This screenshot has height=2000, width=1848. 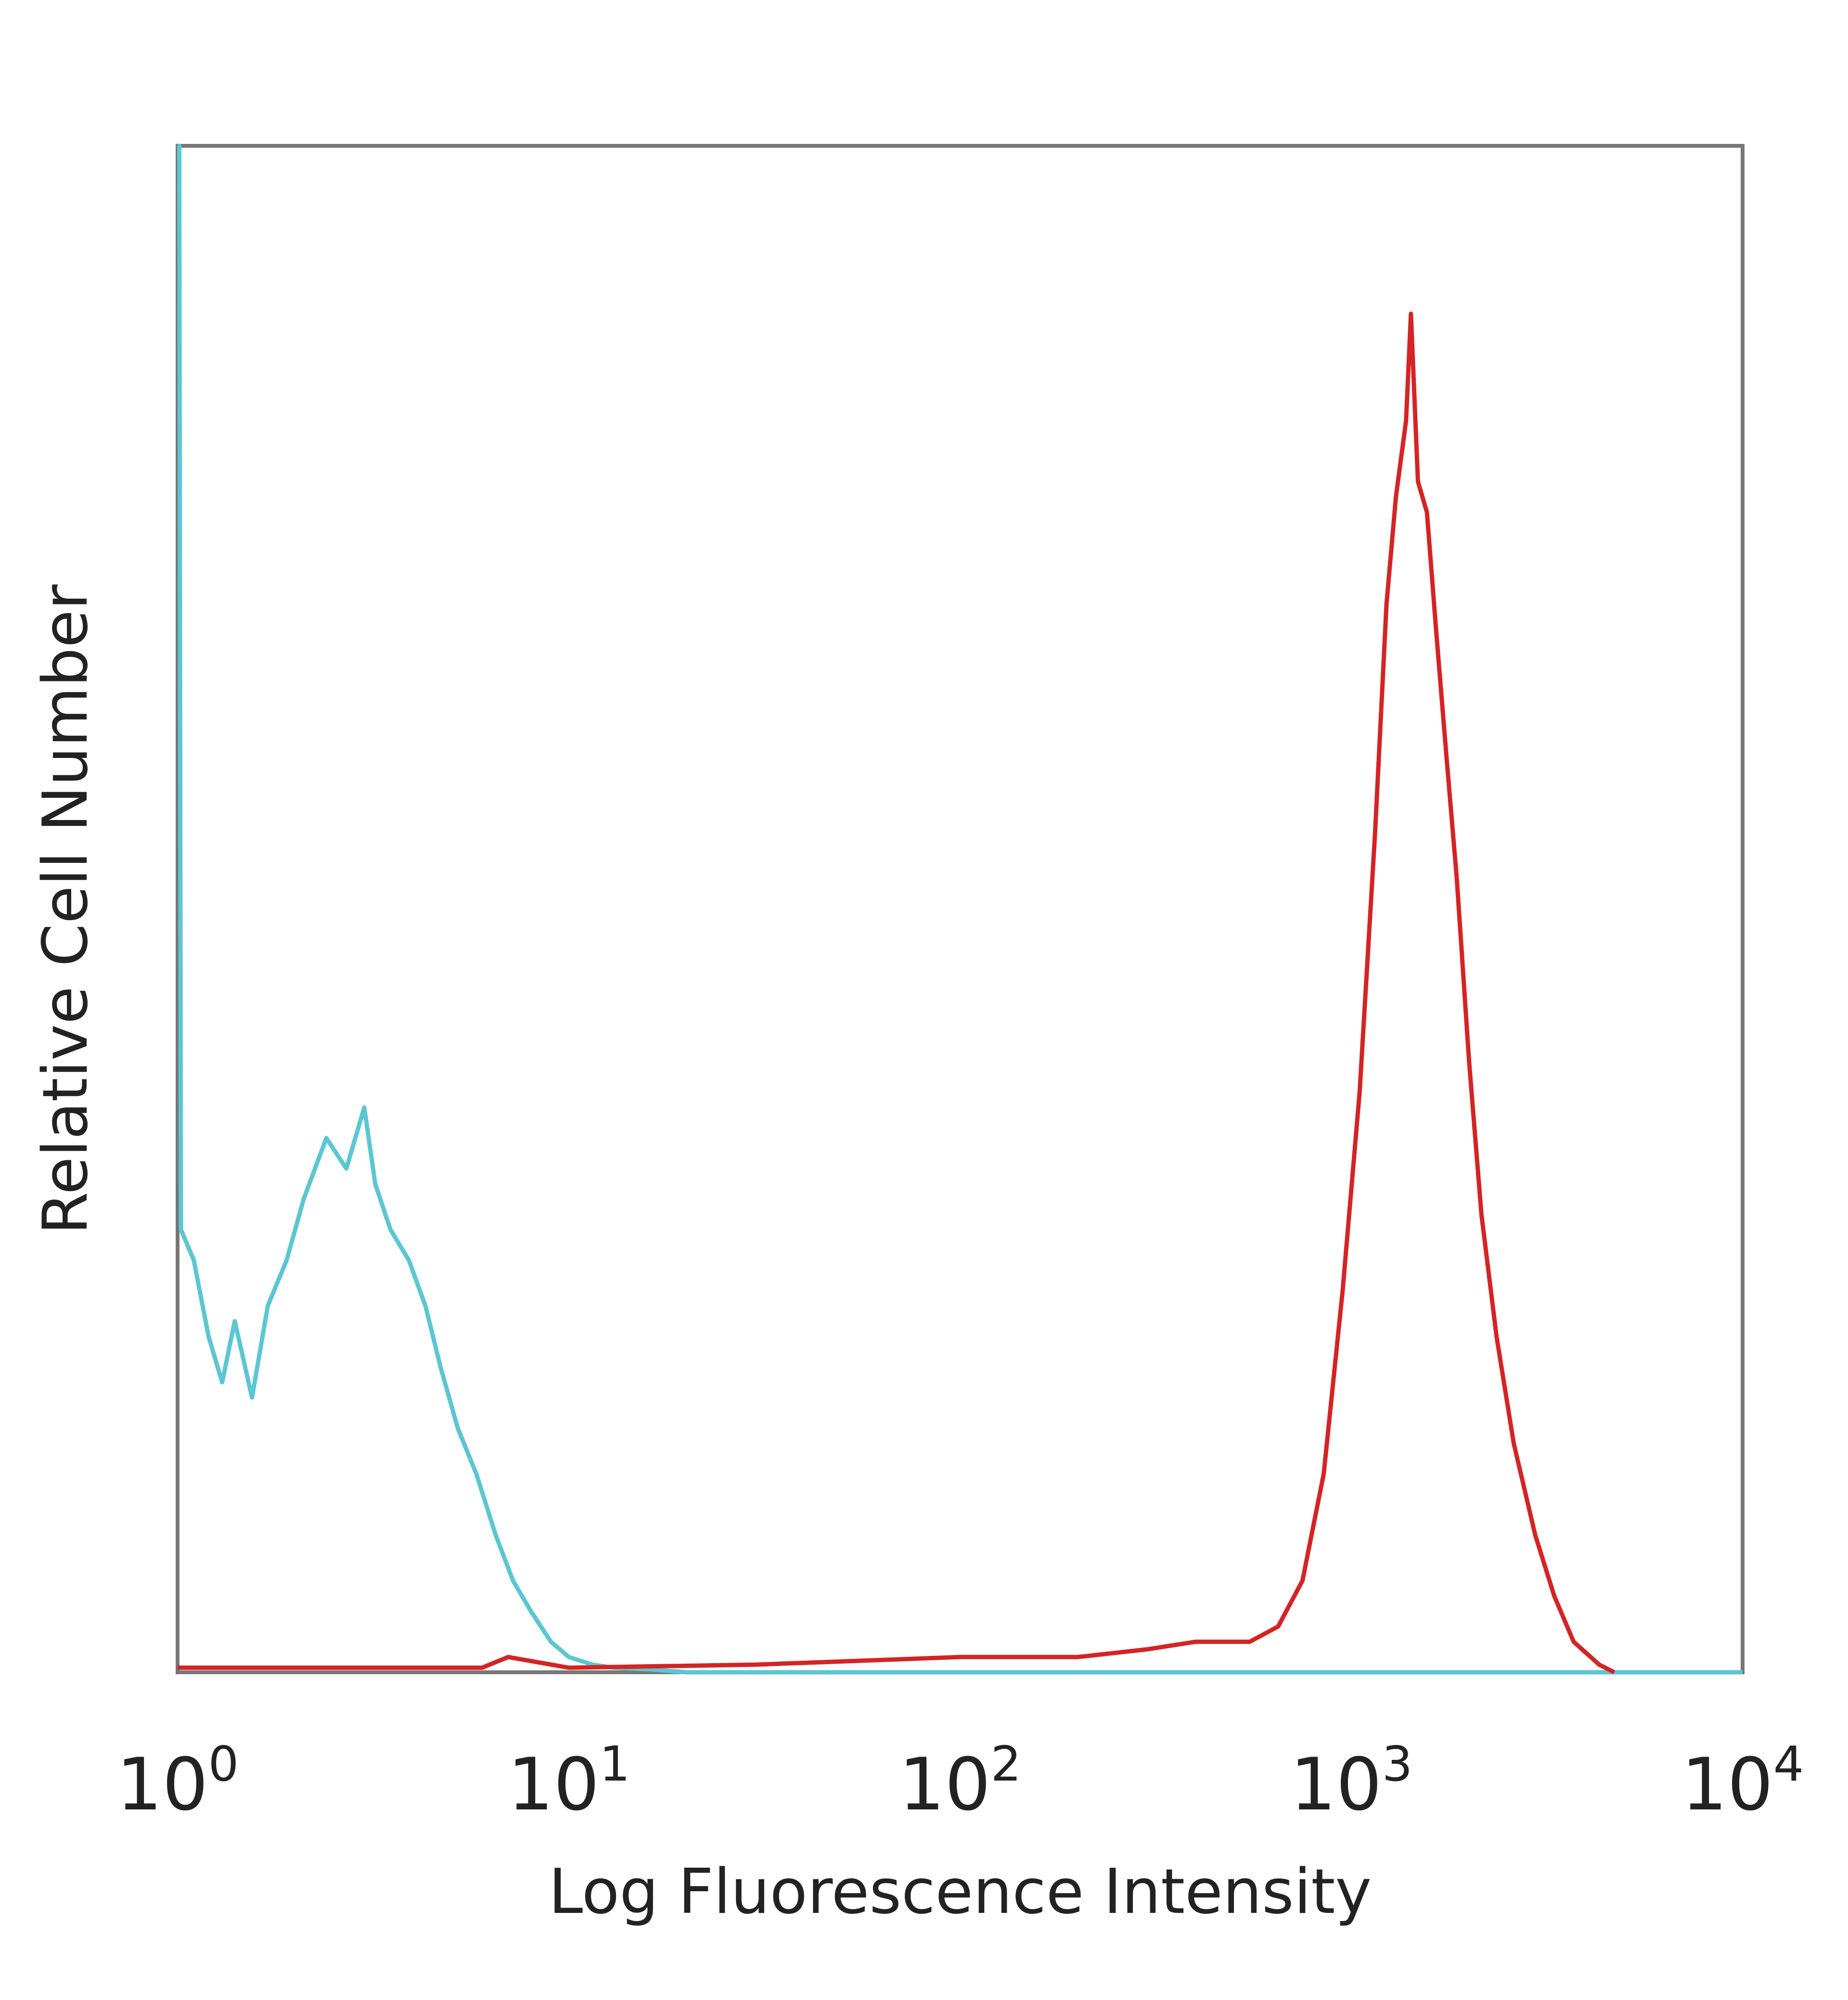 I want to click on y-axis-label: Relative Cell Number, so click(x=66, y=909).